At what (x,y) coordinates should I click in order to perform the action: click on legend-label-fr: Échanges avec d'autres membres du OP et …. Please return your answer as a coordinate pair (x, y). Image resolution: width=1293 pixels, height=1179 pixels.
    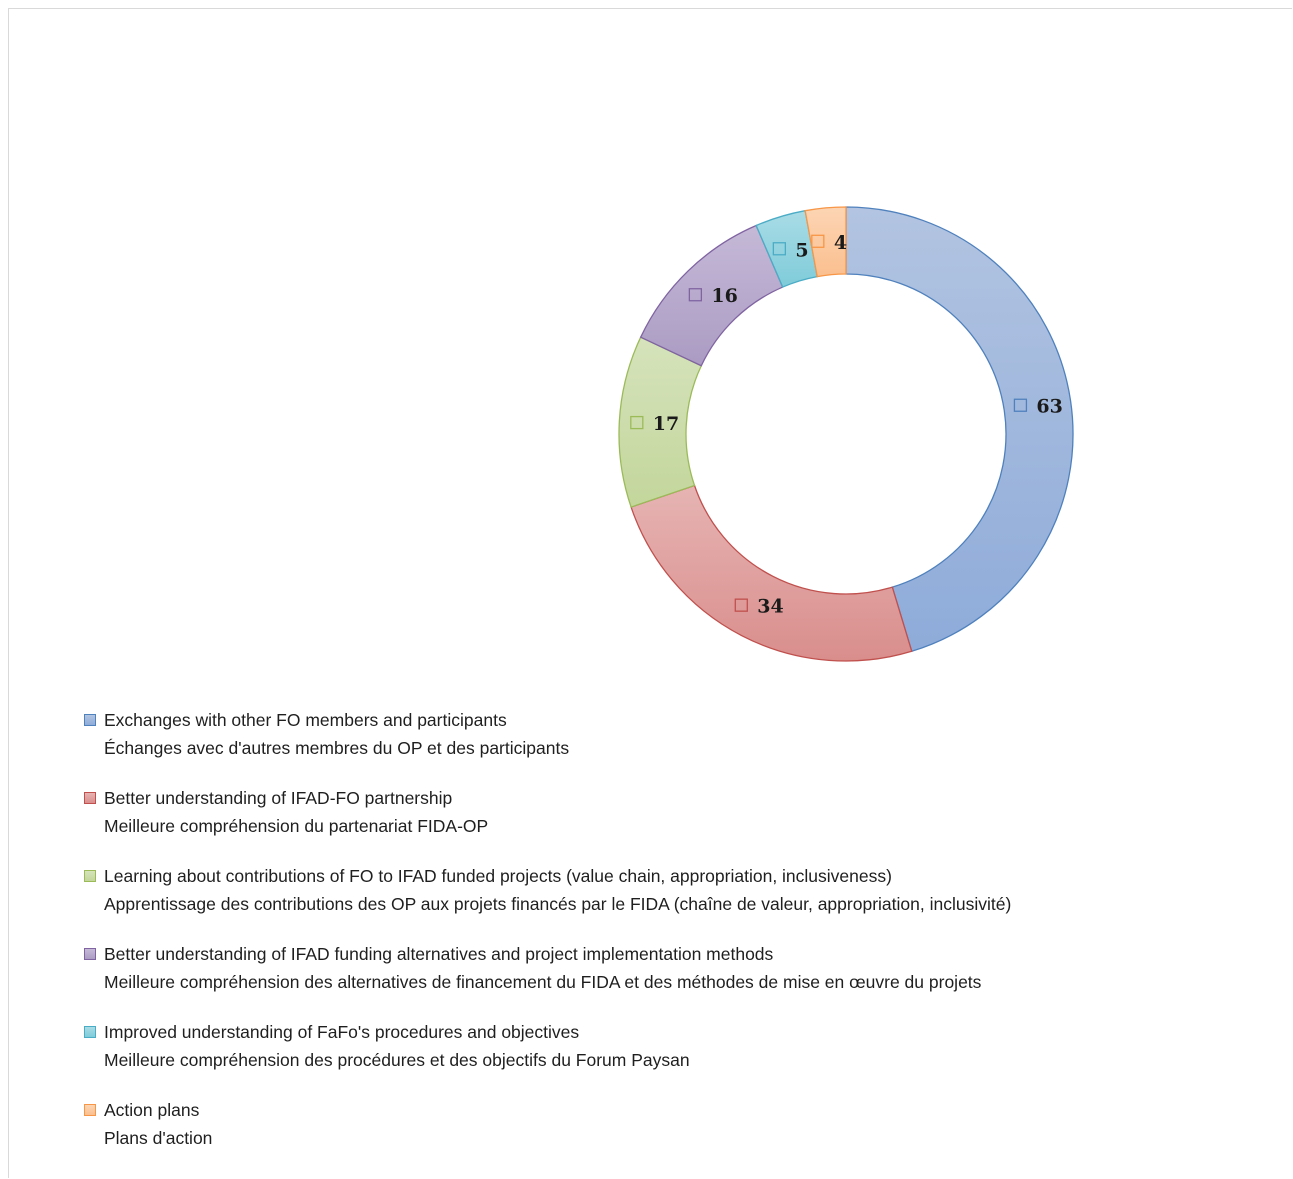
    Looking at the image, I should click on (337, 748).